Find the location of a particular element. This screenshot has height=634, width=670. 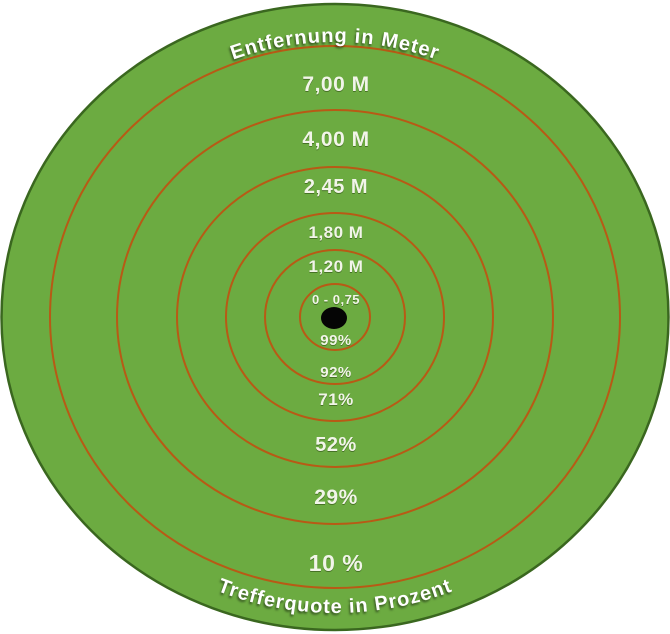

distance-label-245: 2,45 M is located at coordinates (336, 187).